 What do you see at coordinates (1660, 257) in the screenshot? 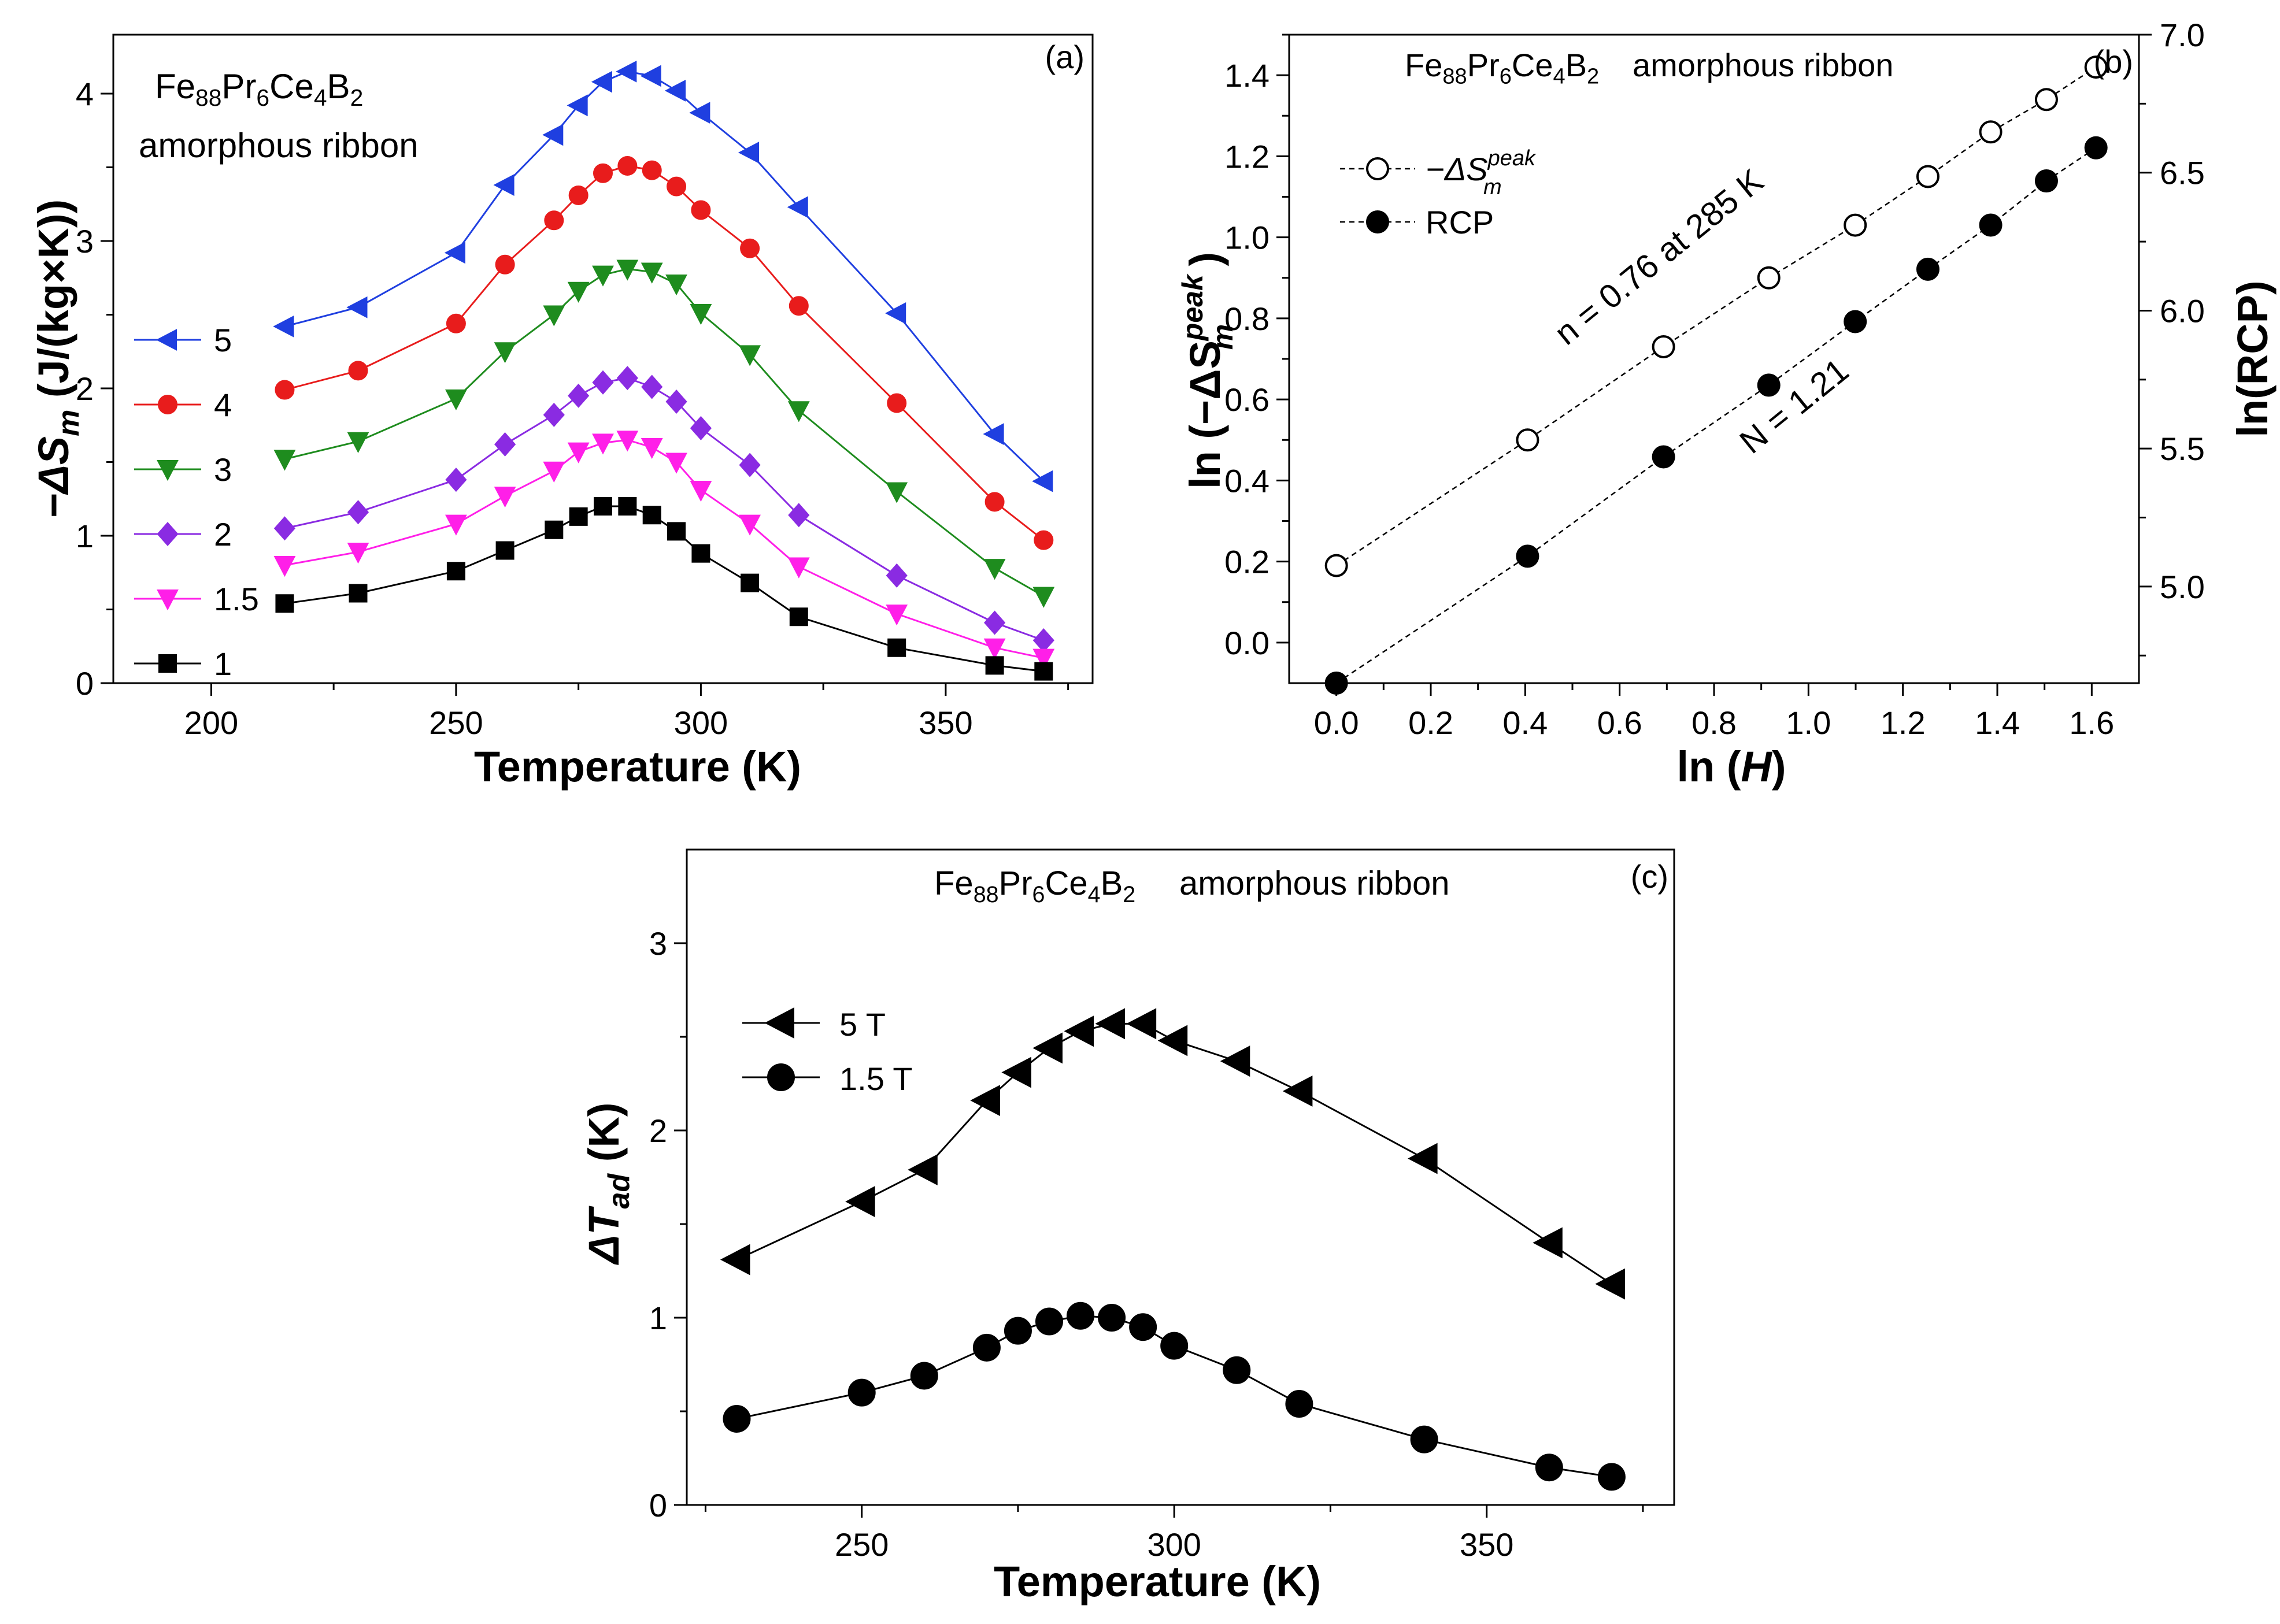
I see `fit-label-n: n = 0.76 at 285 K` at bounding box center [1660, 257].